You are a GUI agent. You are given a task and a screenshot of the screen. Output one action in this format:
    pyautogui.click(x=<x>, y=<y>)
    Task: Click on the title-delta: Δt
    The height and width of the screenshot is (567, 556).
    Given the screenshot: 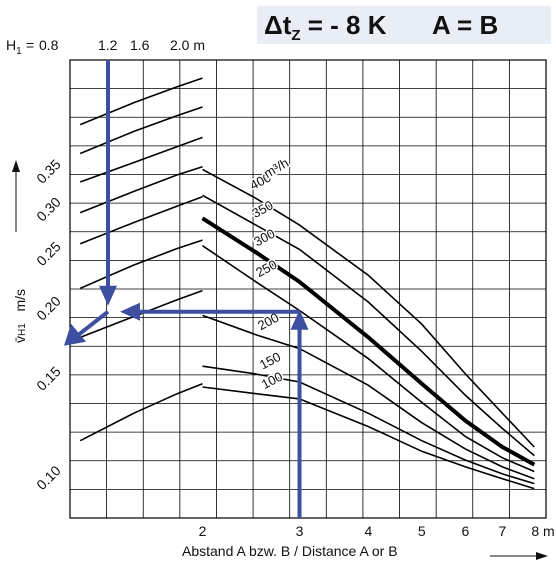 What is the action you would take?
    pyautogui.click(x=278, y=25)
    